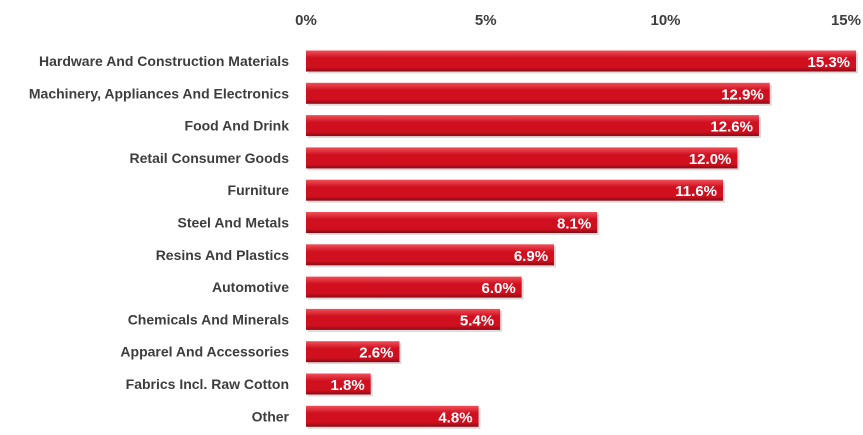  What do you see at coordinates (233, 223) in the screenshot?
I see `category-label: Steel And Metals` at bounding box center [233, 223].